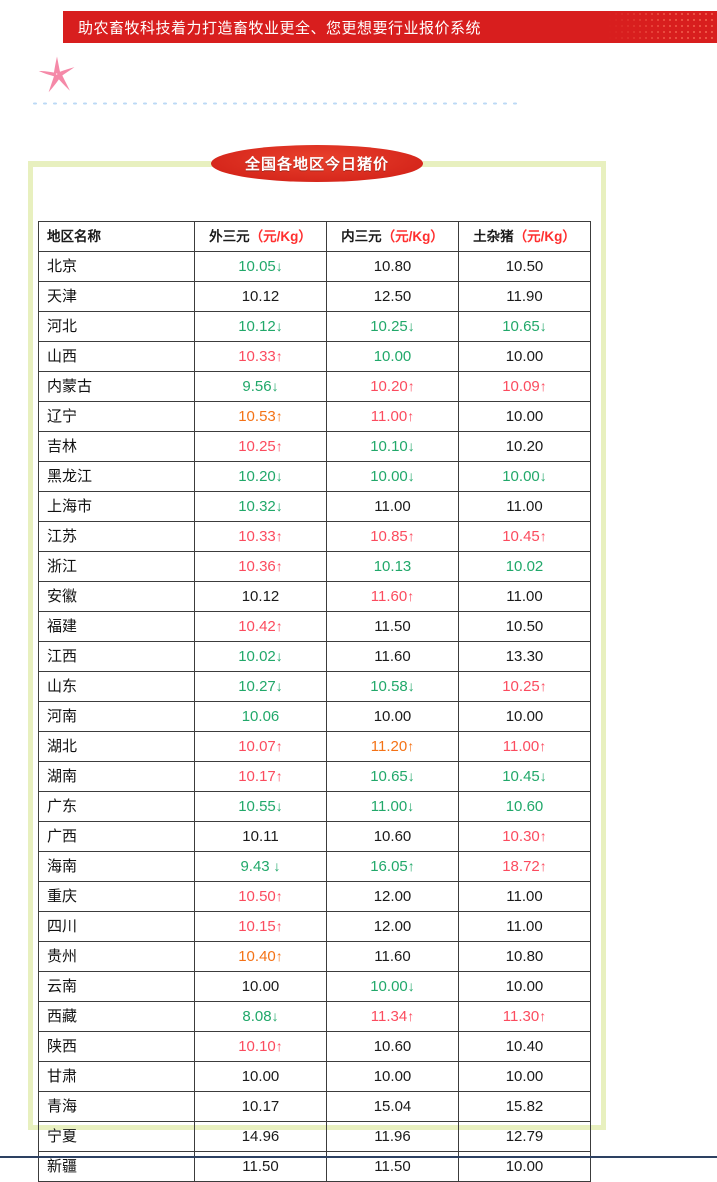 The height and width of the screenshot is (1182, 717). I want to click on cell-region: 福建, so click(116, 626).